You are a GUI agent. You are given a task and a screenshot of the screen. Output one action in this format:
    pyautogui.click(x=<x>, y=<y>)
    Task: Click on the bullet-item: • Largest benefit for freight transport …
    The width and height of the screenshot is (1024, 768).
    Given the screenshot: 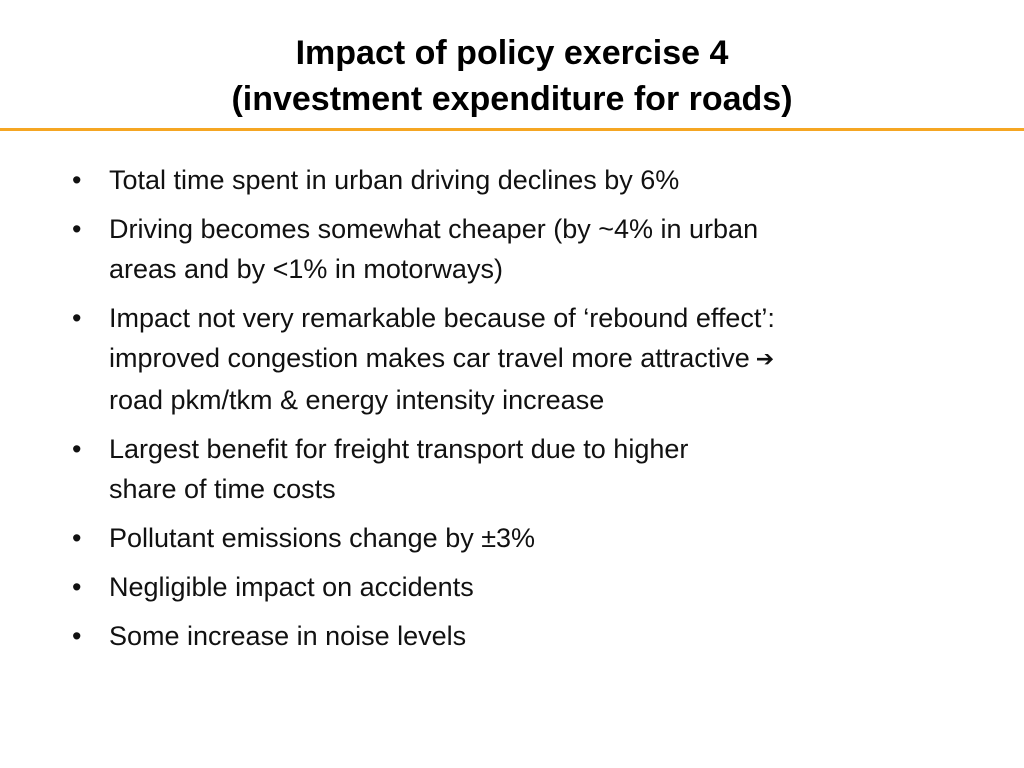 What is the action you would take?
    pyautogui.click(x=522, y=469)
    